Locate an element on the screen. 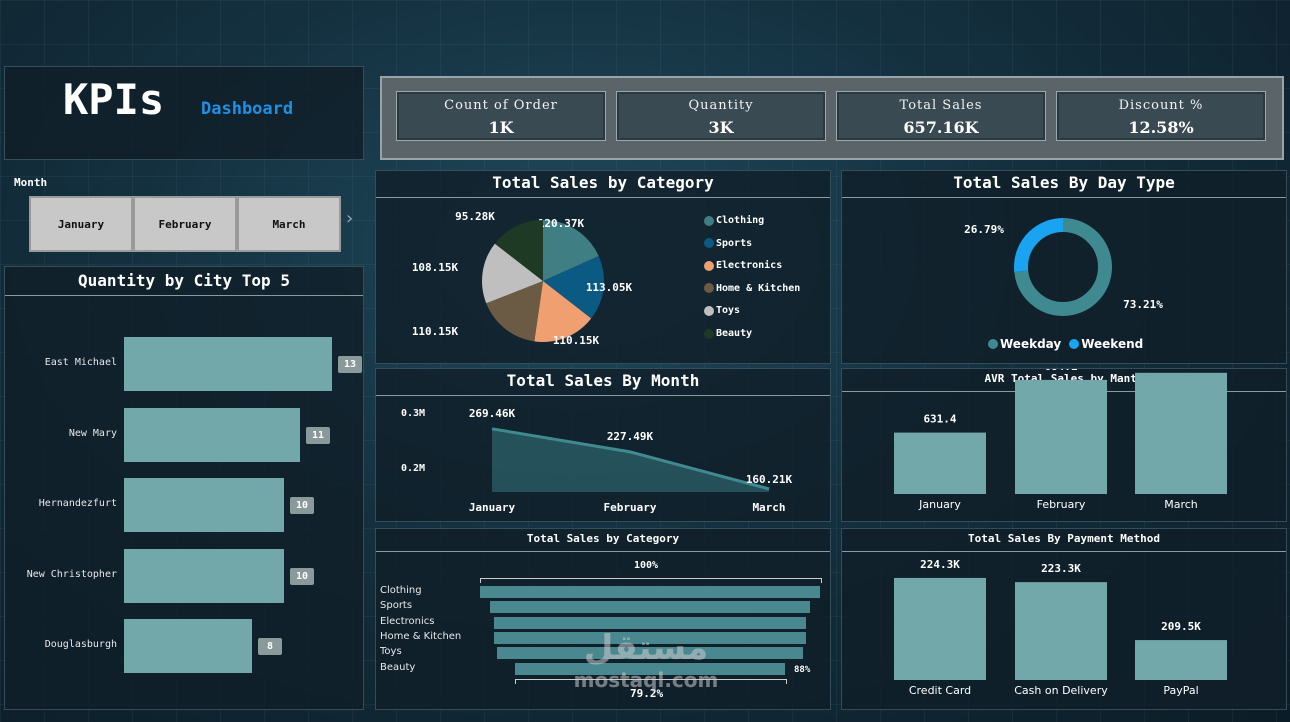 This screenshot has height=722, width=1290. pie-data-label: 110.15K is located at coordinates (435, 331).